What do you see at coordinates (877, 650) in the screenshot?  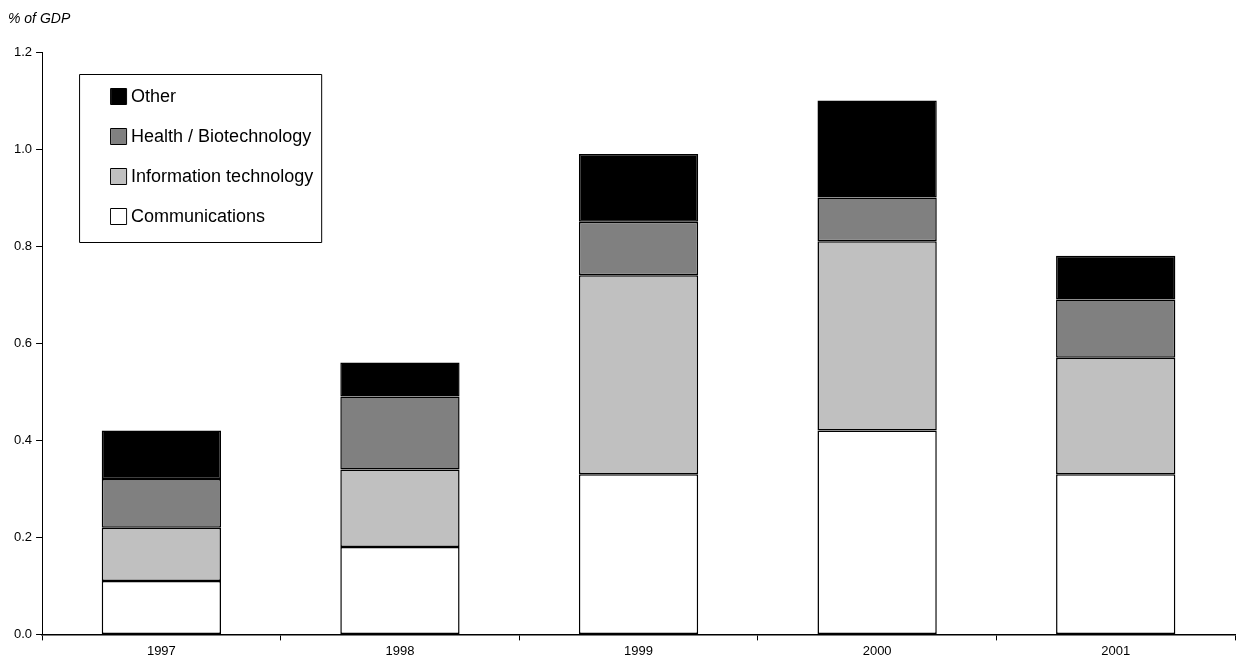 I see `x-tick-label: 2000` at bounding box center [877, 650].